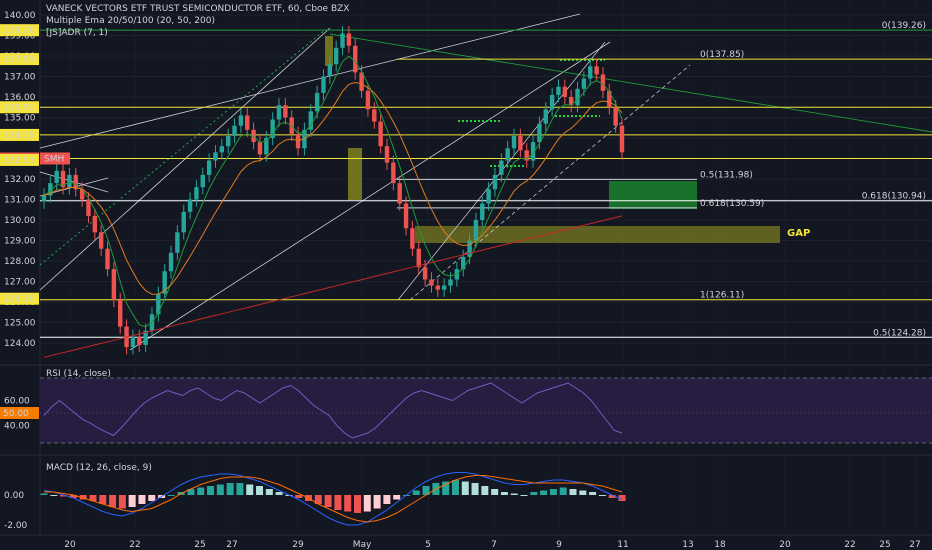 This screenshot has height=550, width=932. What do you see at coordinates (904, 26) in the screenshot?
I see `level-label: 0(139.26)` at bounding box center [904, 26].